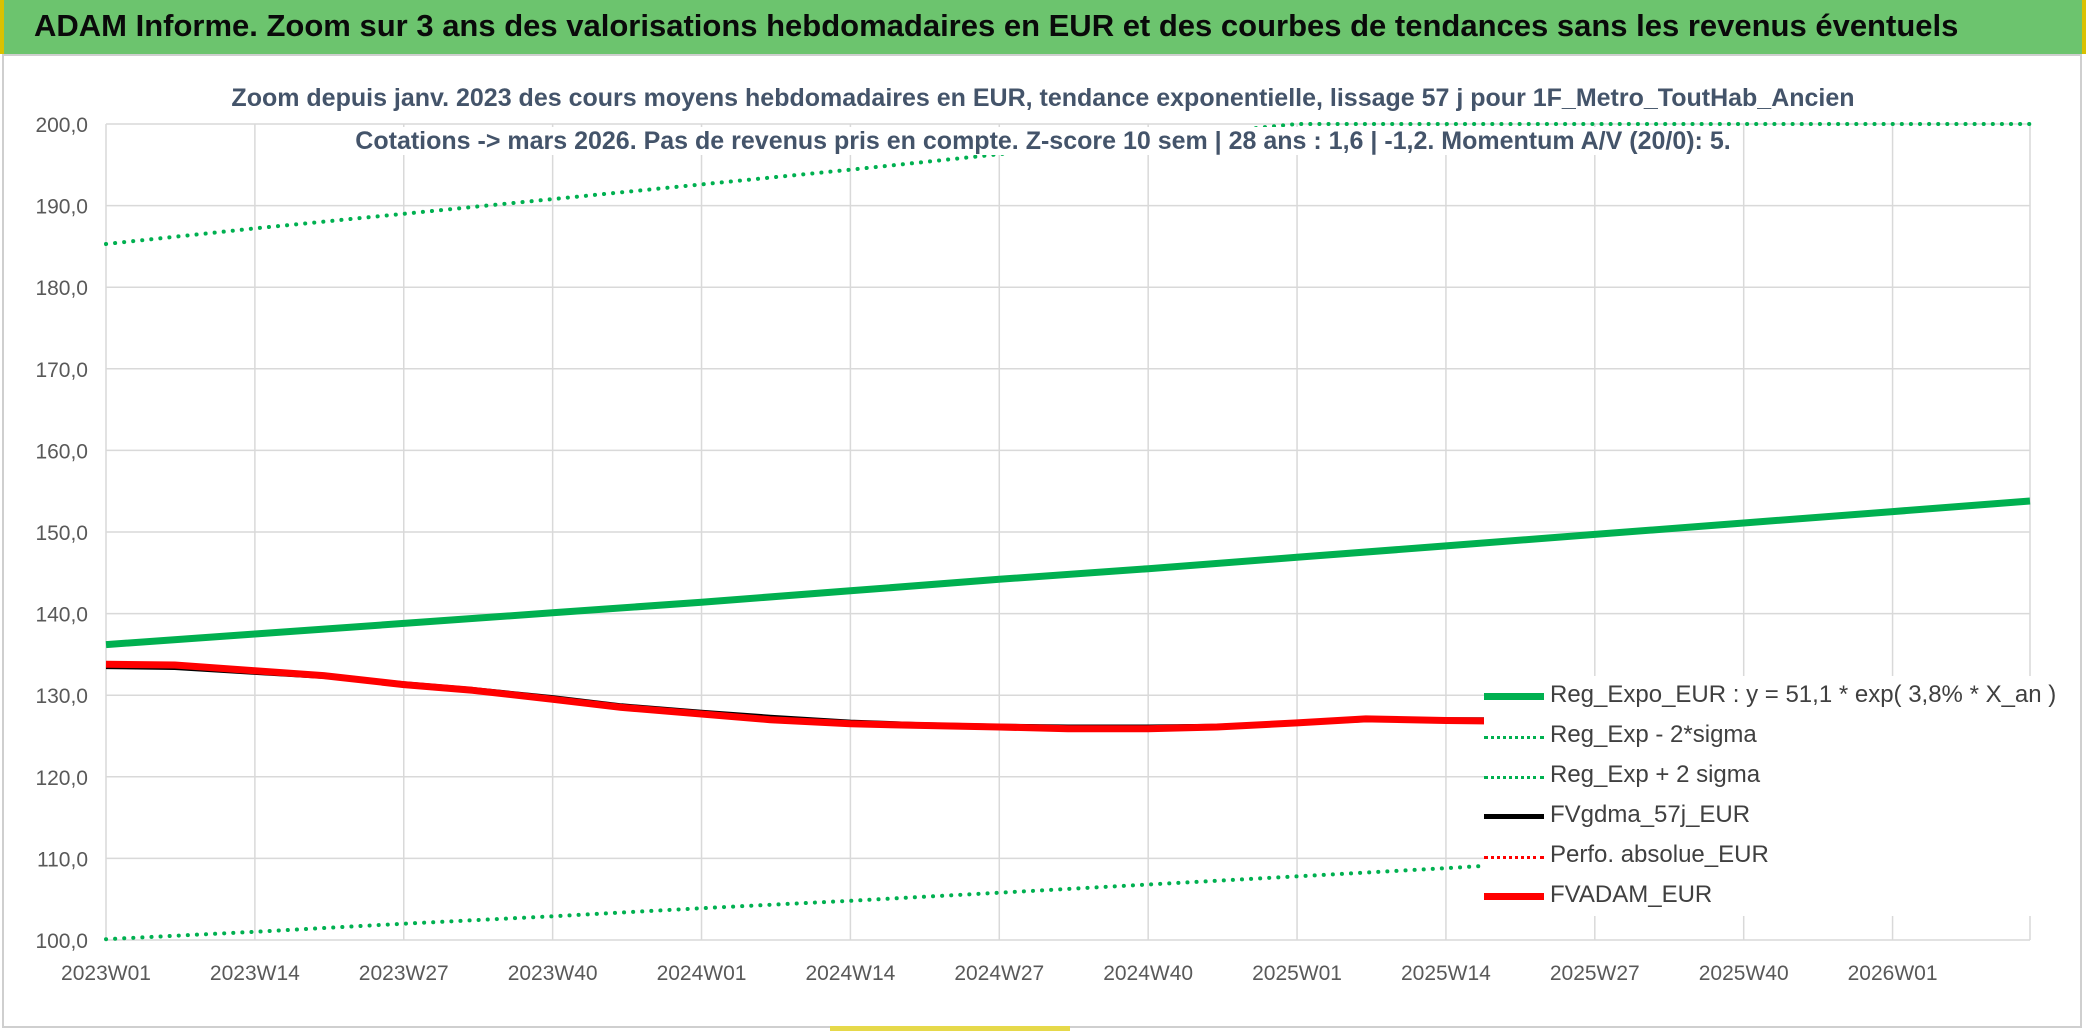 This screenshot has height=1031, width=2086. What do you see at coordinates (1595, 973) in the screenshot?
I see `x-tick-label: 2025W27` at bounding box center [1595, 973].